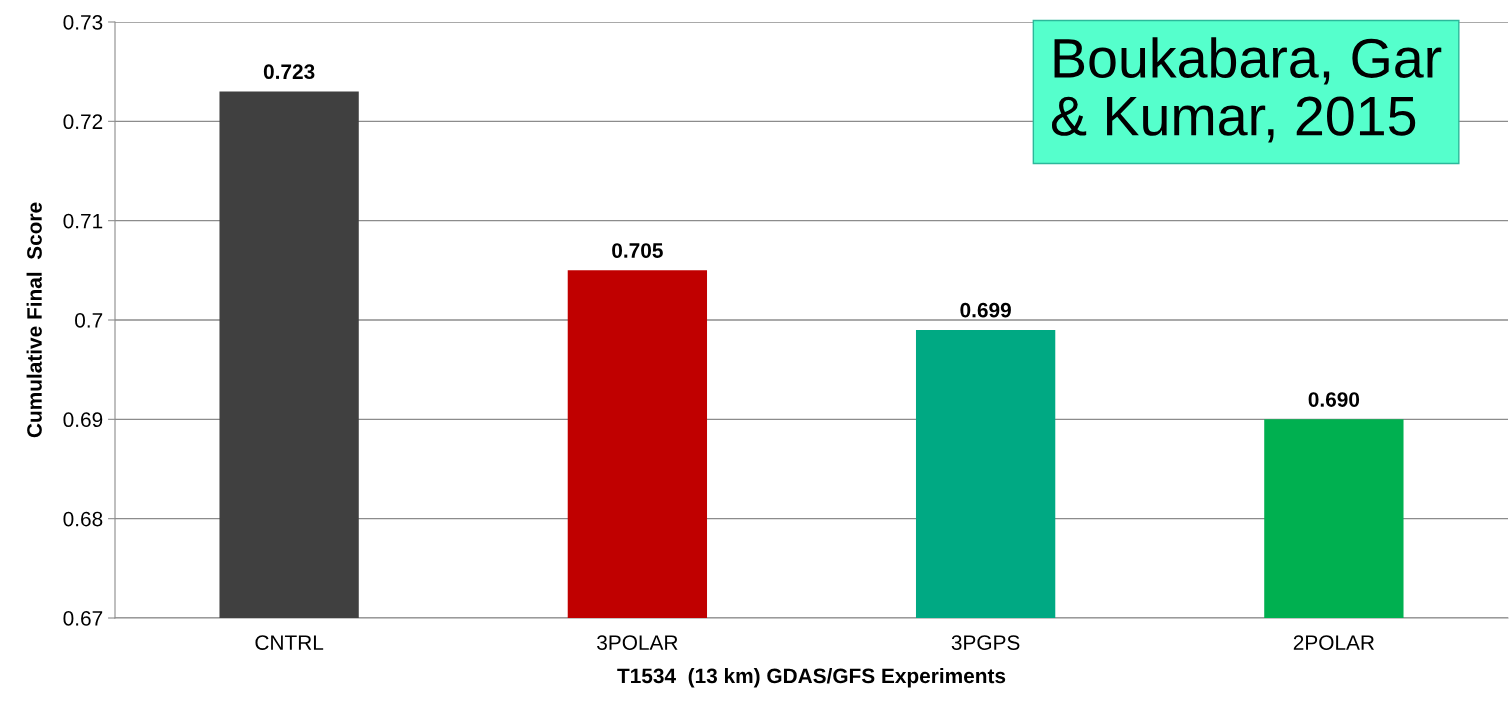  Describe the element at coordinates (34, 320) in the screenshot. I see `y-axis-title: Cumulative Final Score` at that location.